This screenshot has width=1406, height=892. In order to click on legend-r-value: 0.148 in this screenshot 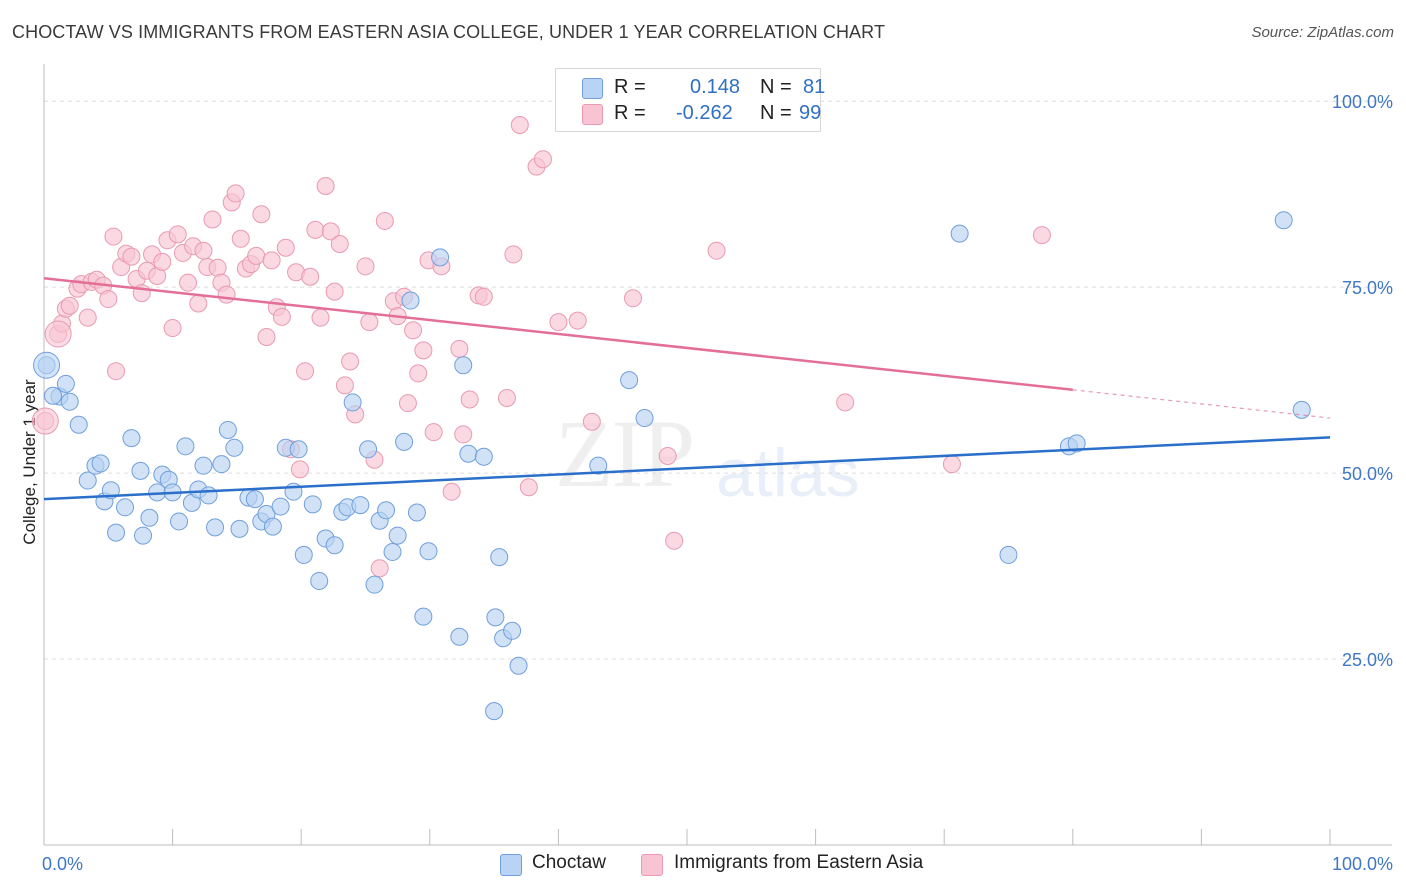, I will do `click(715, 87)`.